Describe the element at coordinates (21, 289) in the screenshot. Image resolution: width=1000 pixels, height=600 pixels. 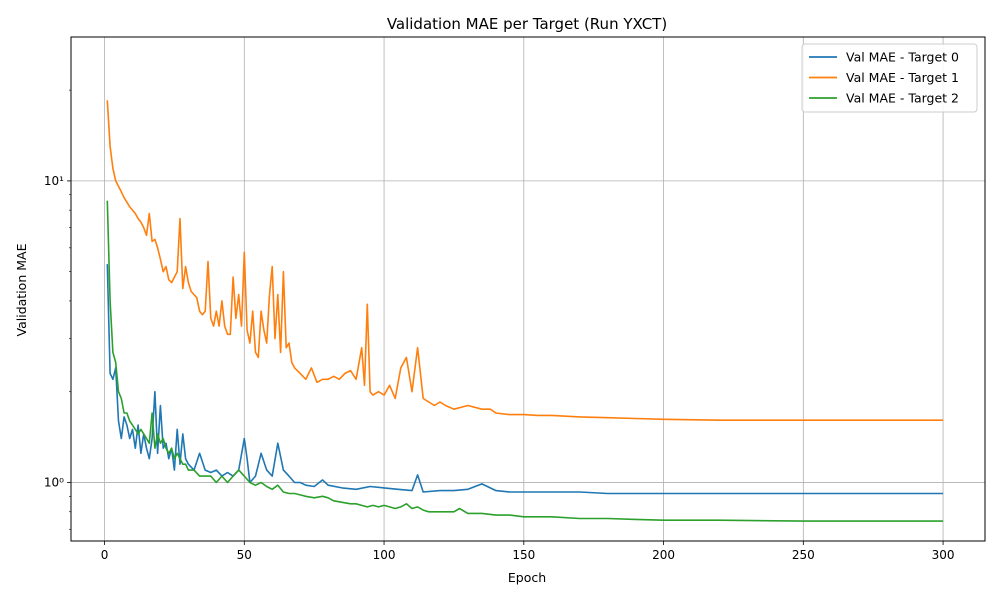
I see `y-axis-label: Validation MAE` at that location.